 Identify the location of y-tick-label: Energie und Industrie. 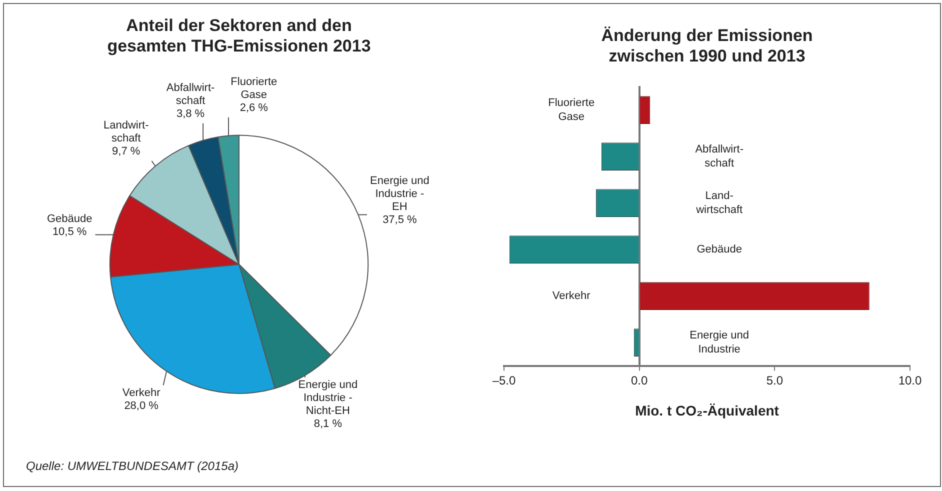
(719, 343).